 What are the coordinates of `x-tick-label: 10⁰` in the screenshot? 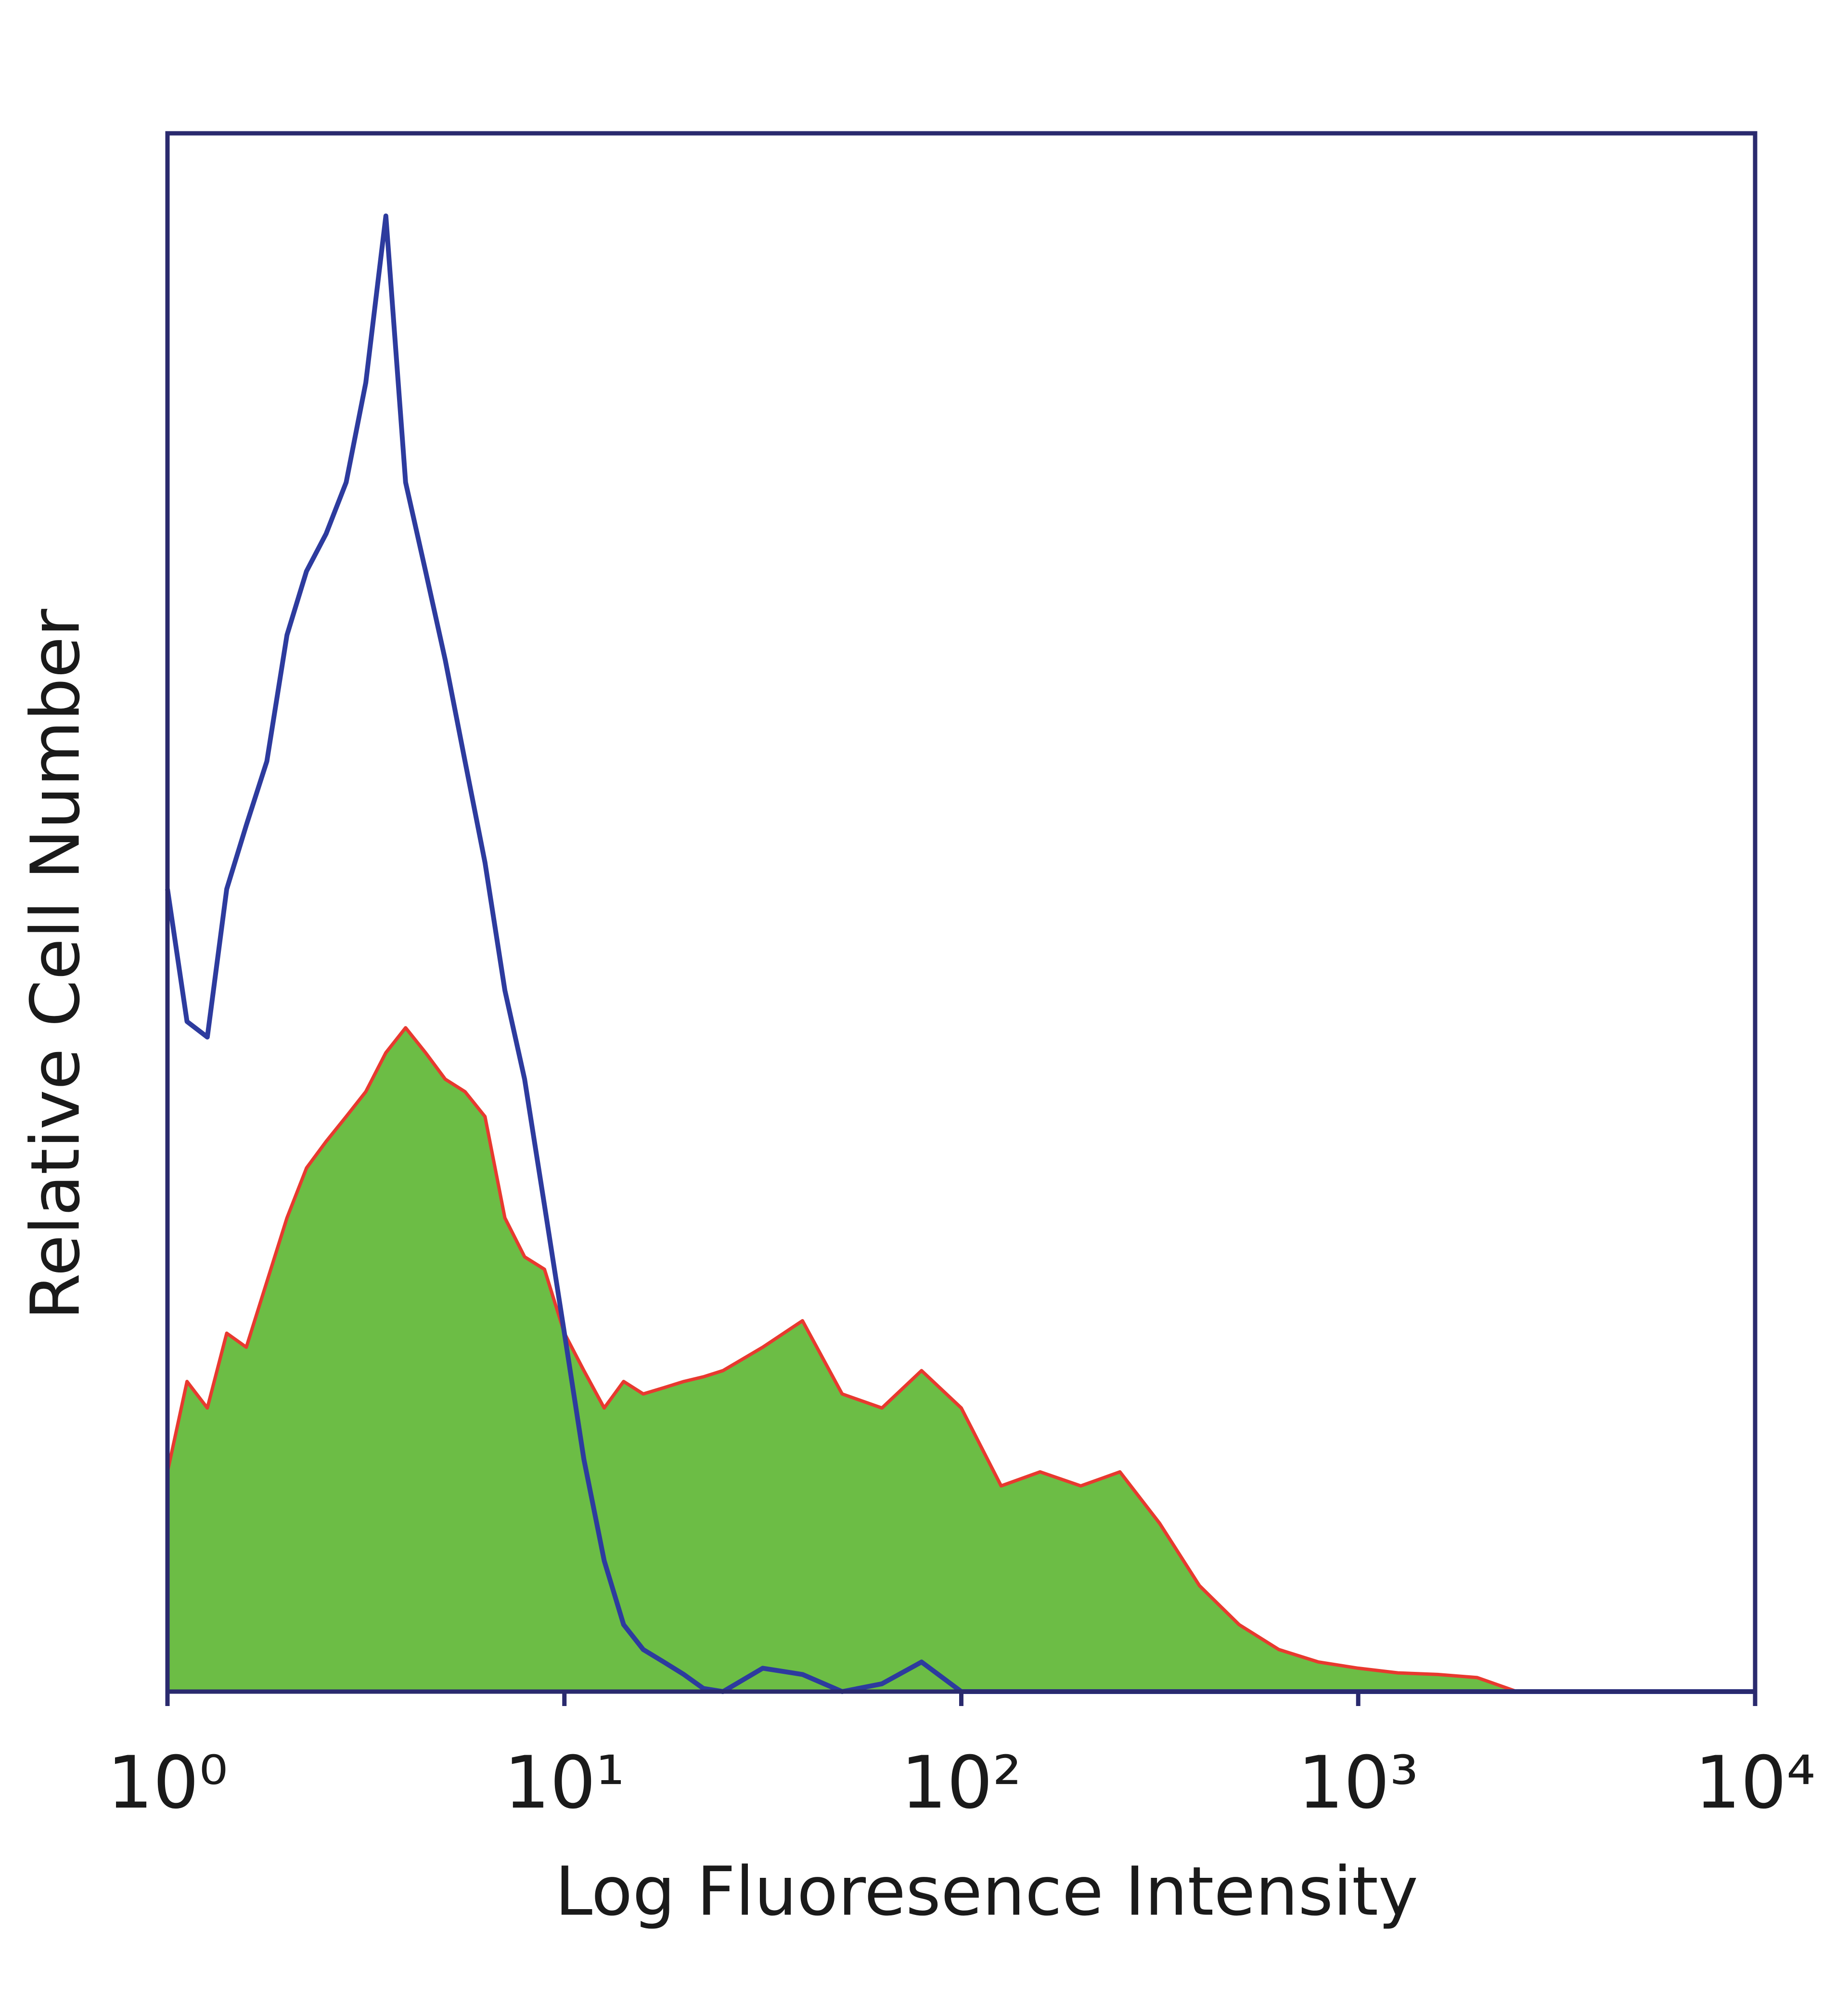 It's located at (167, 1783).